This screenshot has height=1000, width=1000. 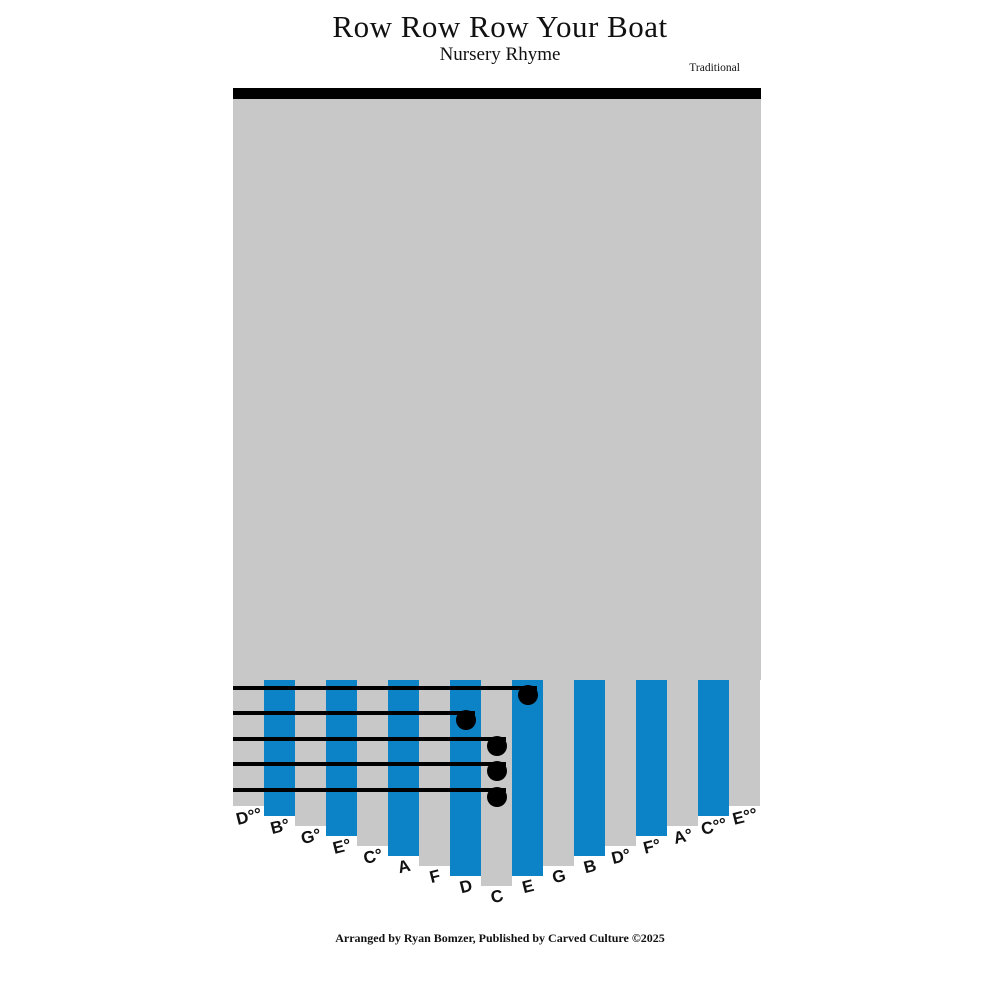 I want to click on tine-label-D: D, so click(x=465, y=886).